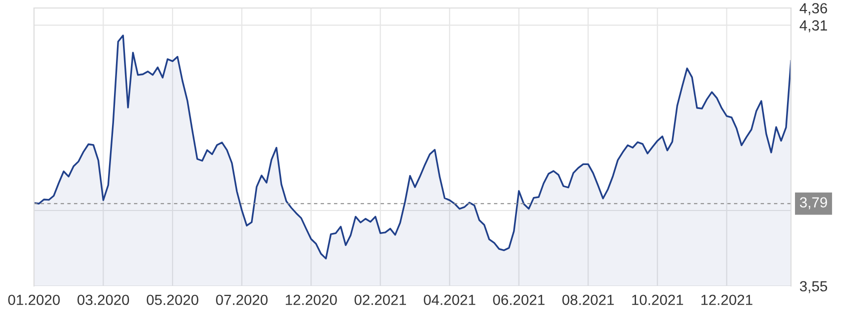  Describe the element at coordinates (519, 300) in the screenshot. I see `x-tick-label: 06.2021` at that location.